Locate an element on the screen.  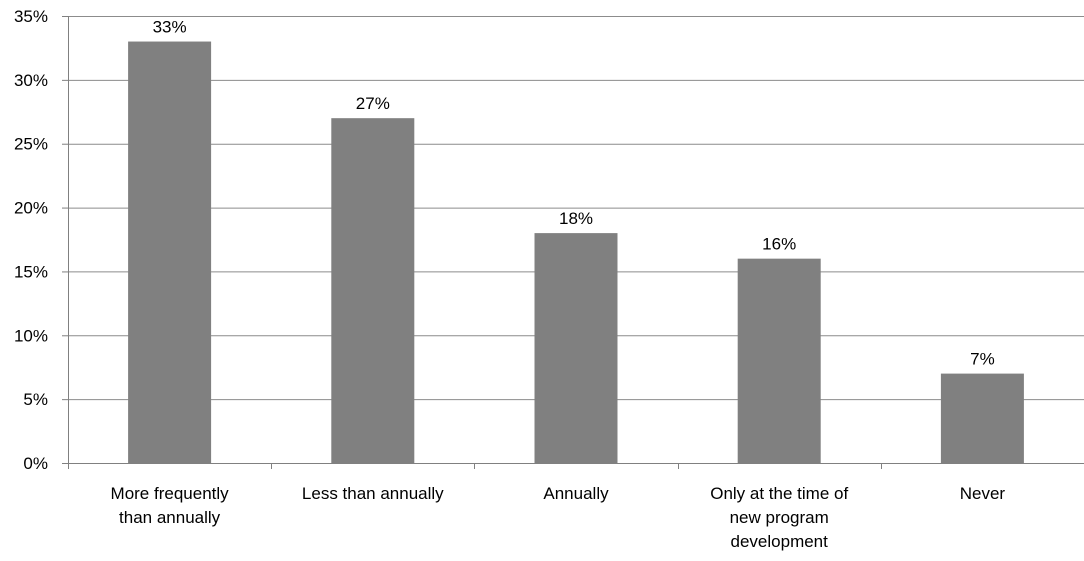
data-label: 27% is located at coordinates (373, 103).